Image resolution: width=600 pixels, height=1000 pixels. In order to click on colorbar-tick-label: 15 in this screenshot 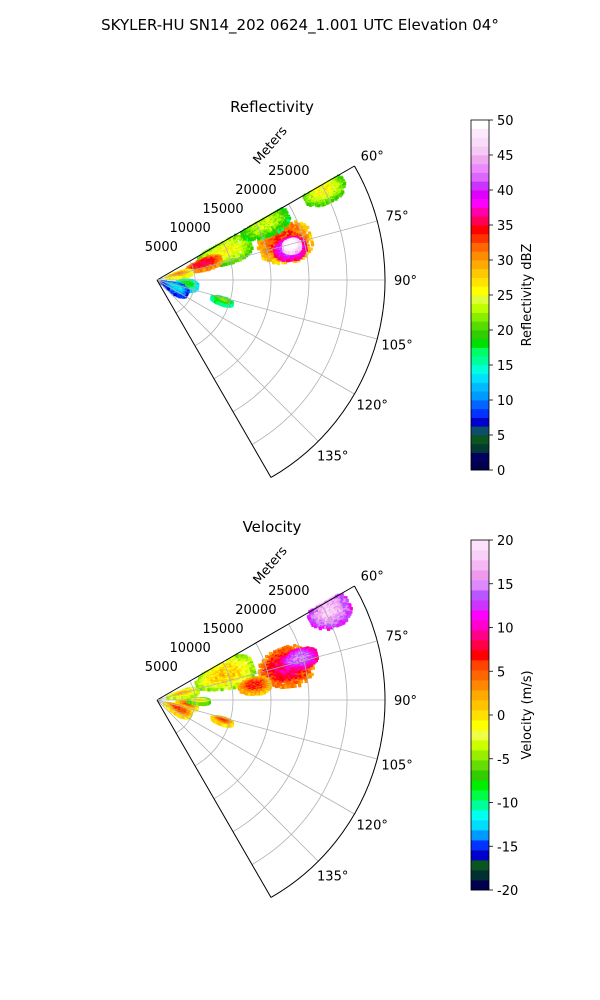, I will do `click(505, 585)`.